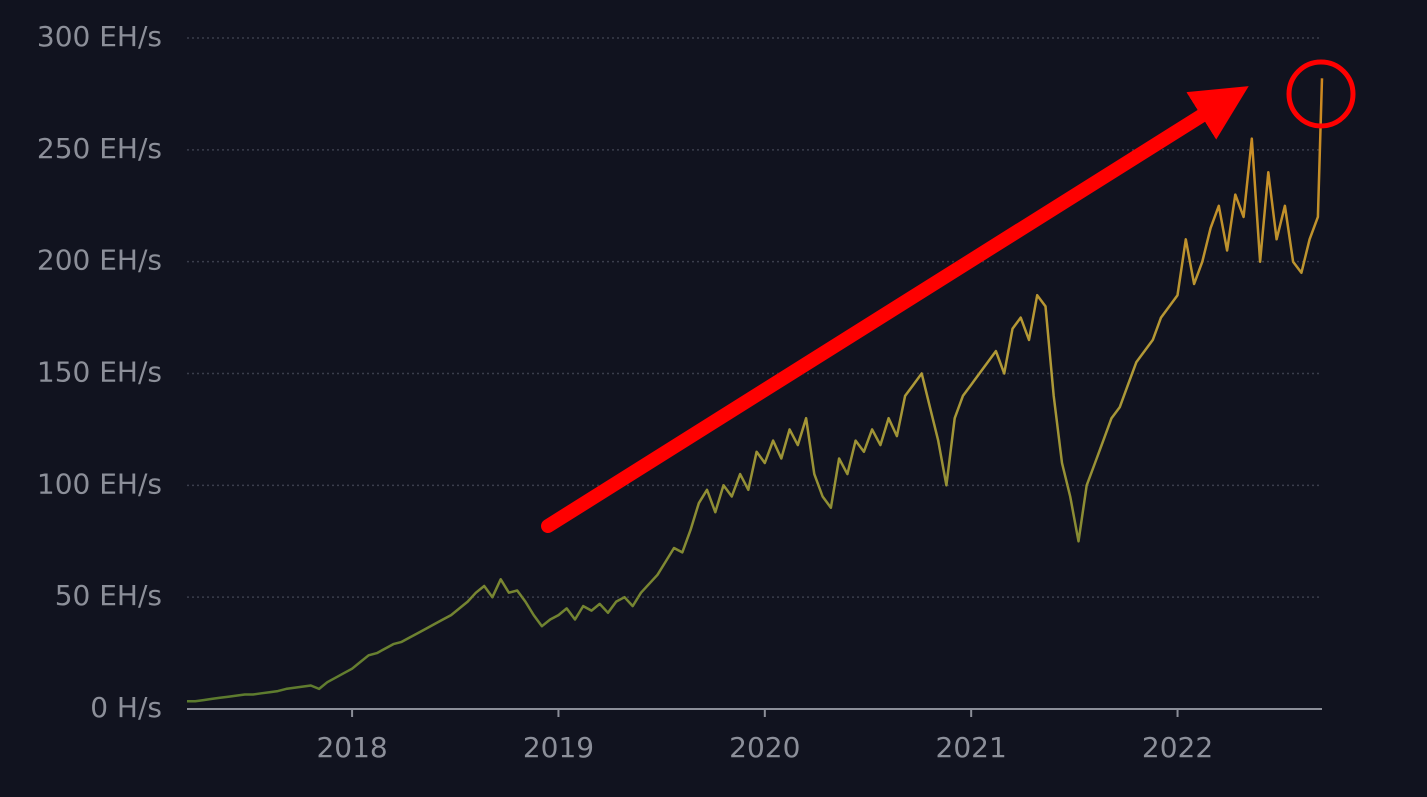 The image size is (1427, 797). Describe the element at coordinates (99, 260) in the screenshot. I see `y-tick-label: 200 EH/s` at that location.